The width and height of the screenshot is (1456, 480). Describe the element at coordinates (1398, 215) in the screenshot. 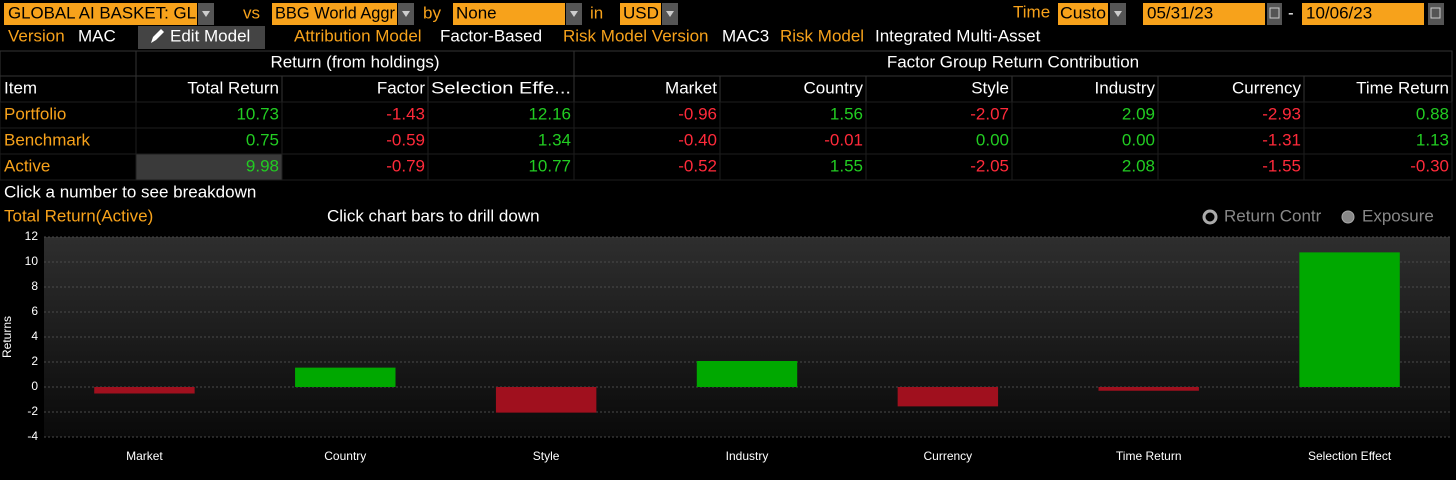

I see `radio-label: Exposure` at that location.